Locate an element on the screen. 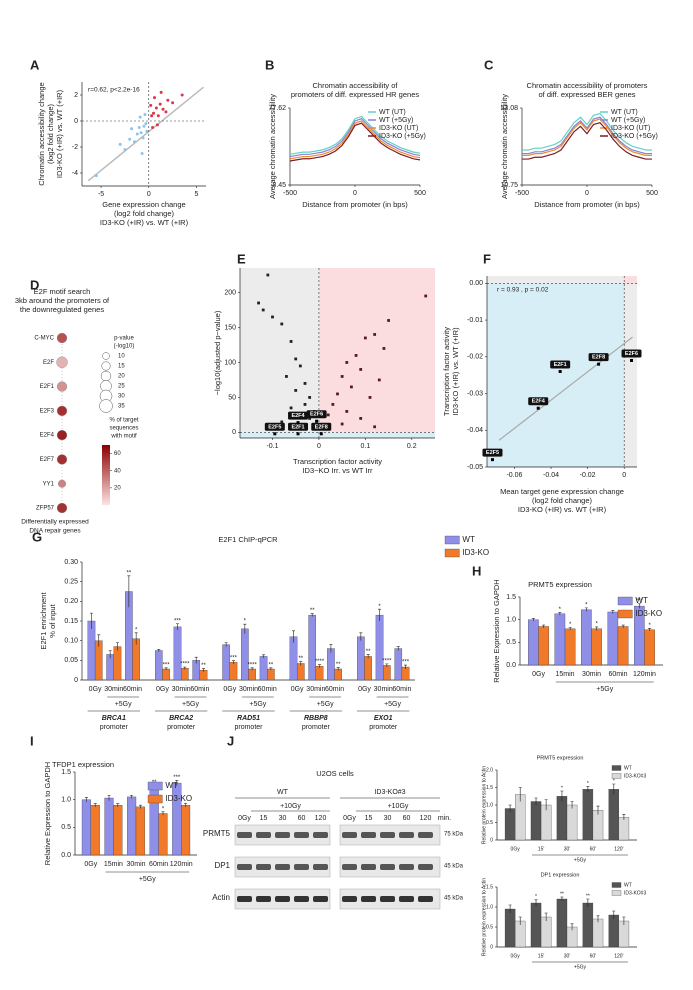 The width and height of the screenshot is (693, 990). legend-label: 10 is located at coordinates (121, 357).